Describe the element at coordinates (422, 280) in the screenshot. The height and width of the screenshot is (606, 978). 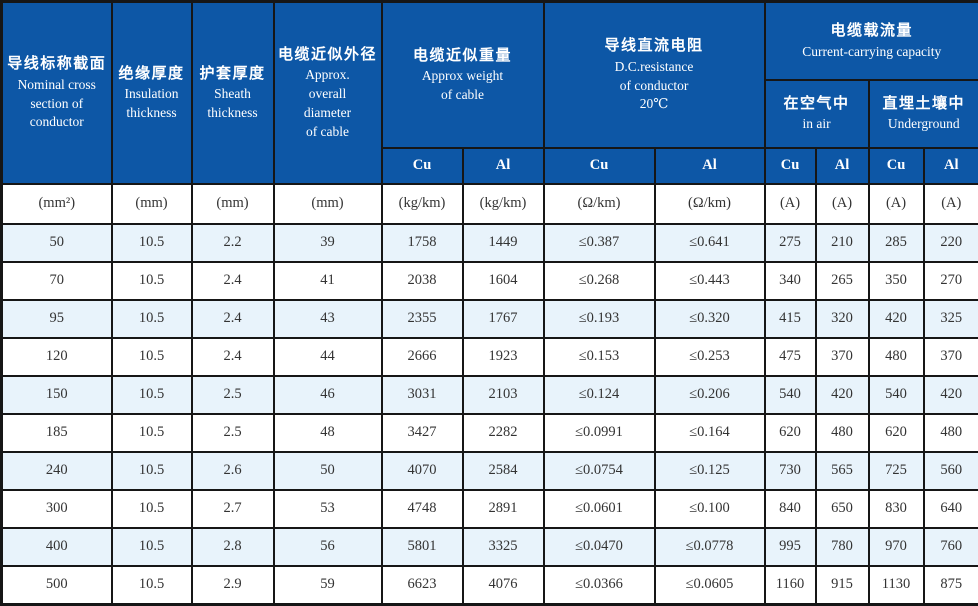
I see `data-cell: 2038` at that location.